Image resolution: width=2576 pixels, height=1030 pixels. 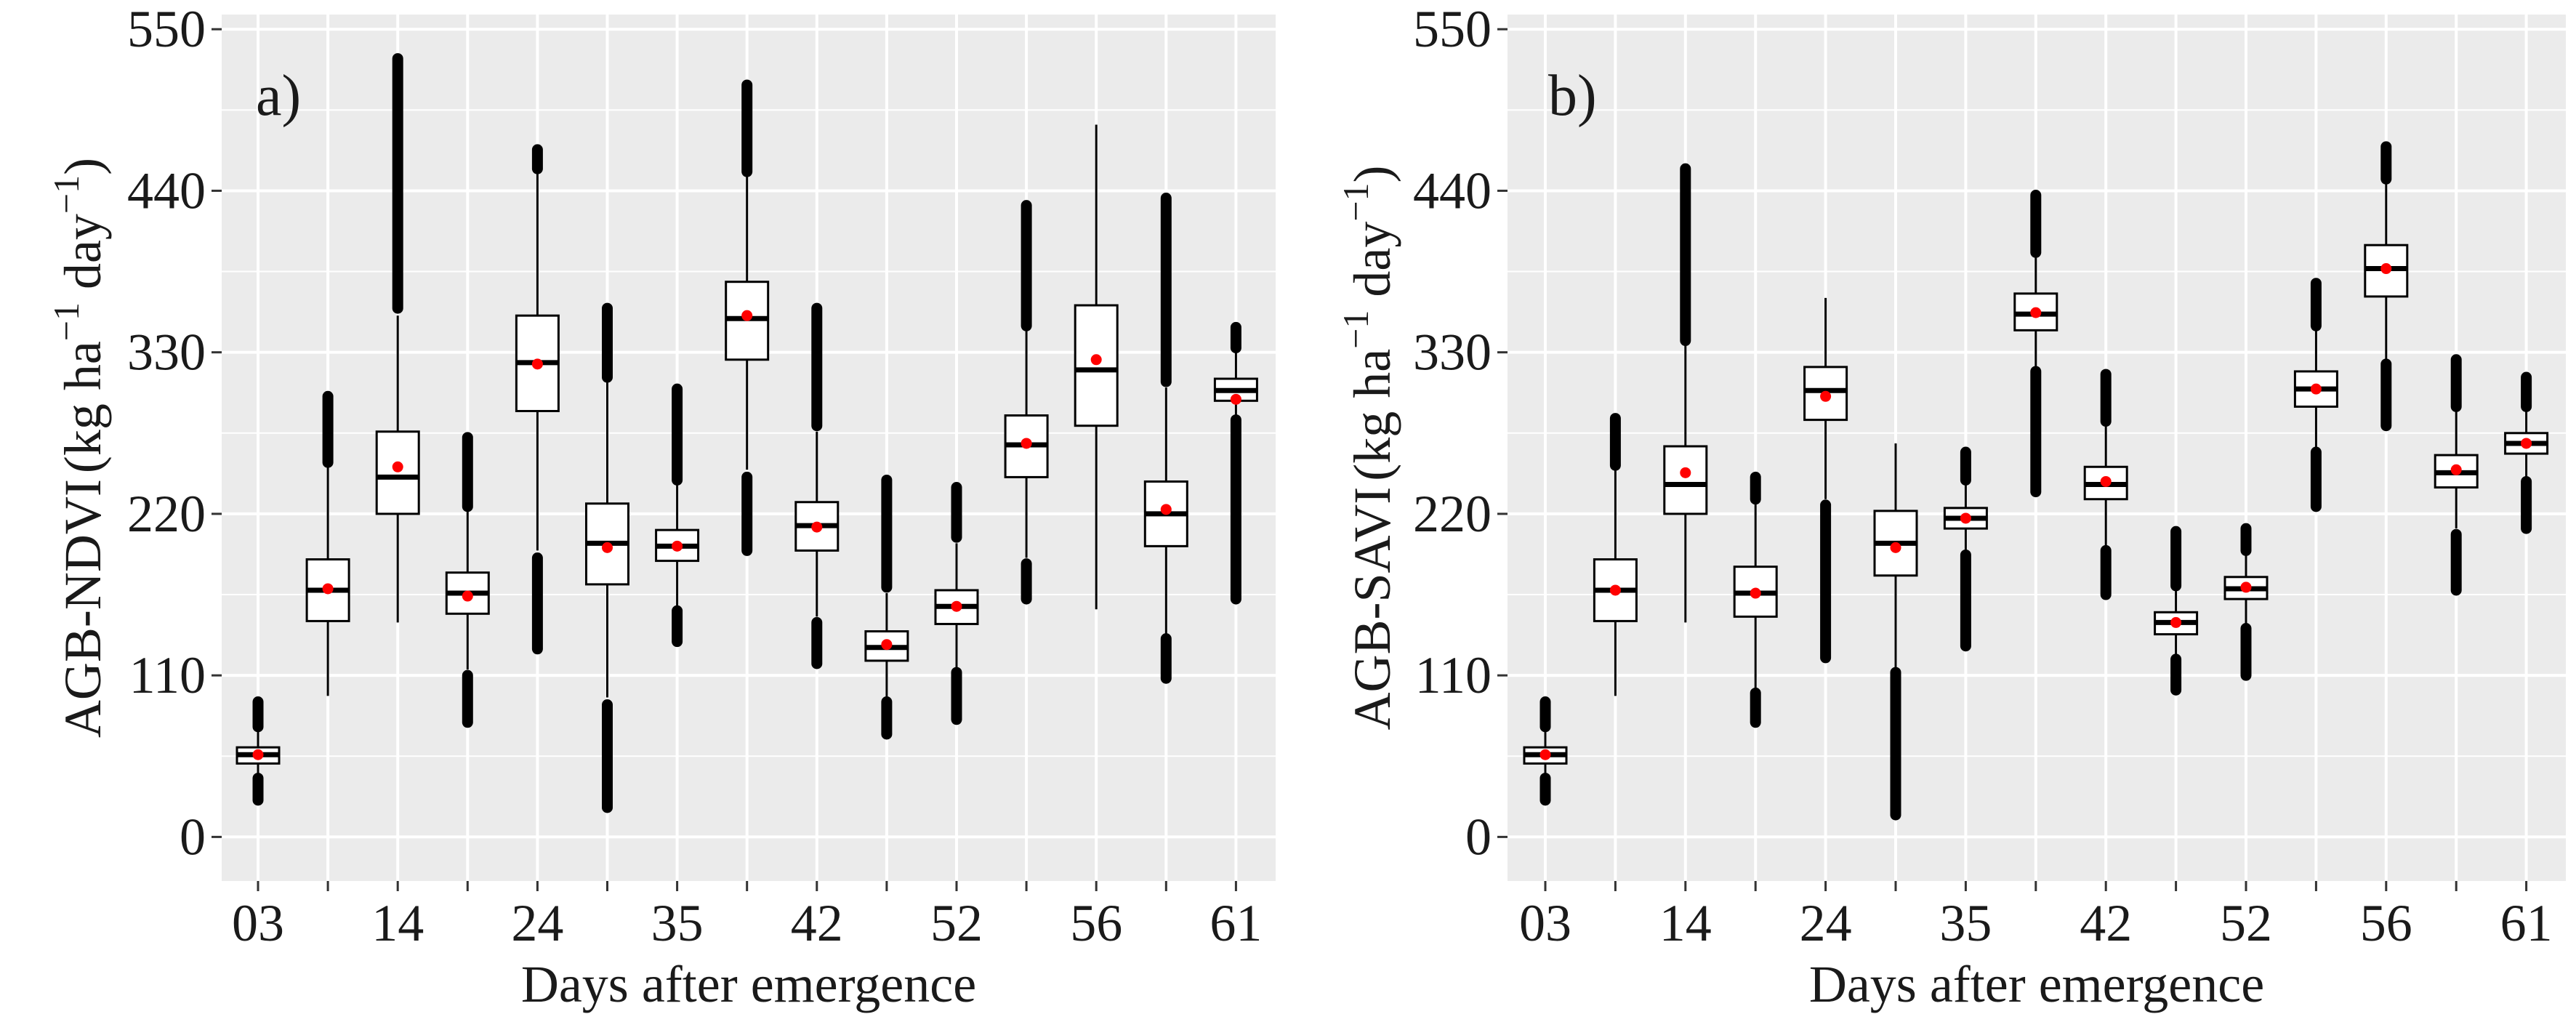 What do you see at coordinates (748, 984) in the screenshot?
I see `panel-a-x-axis-label: Days after emergence` at bounding box center [748, 984].